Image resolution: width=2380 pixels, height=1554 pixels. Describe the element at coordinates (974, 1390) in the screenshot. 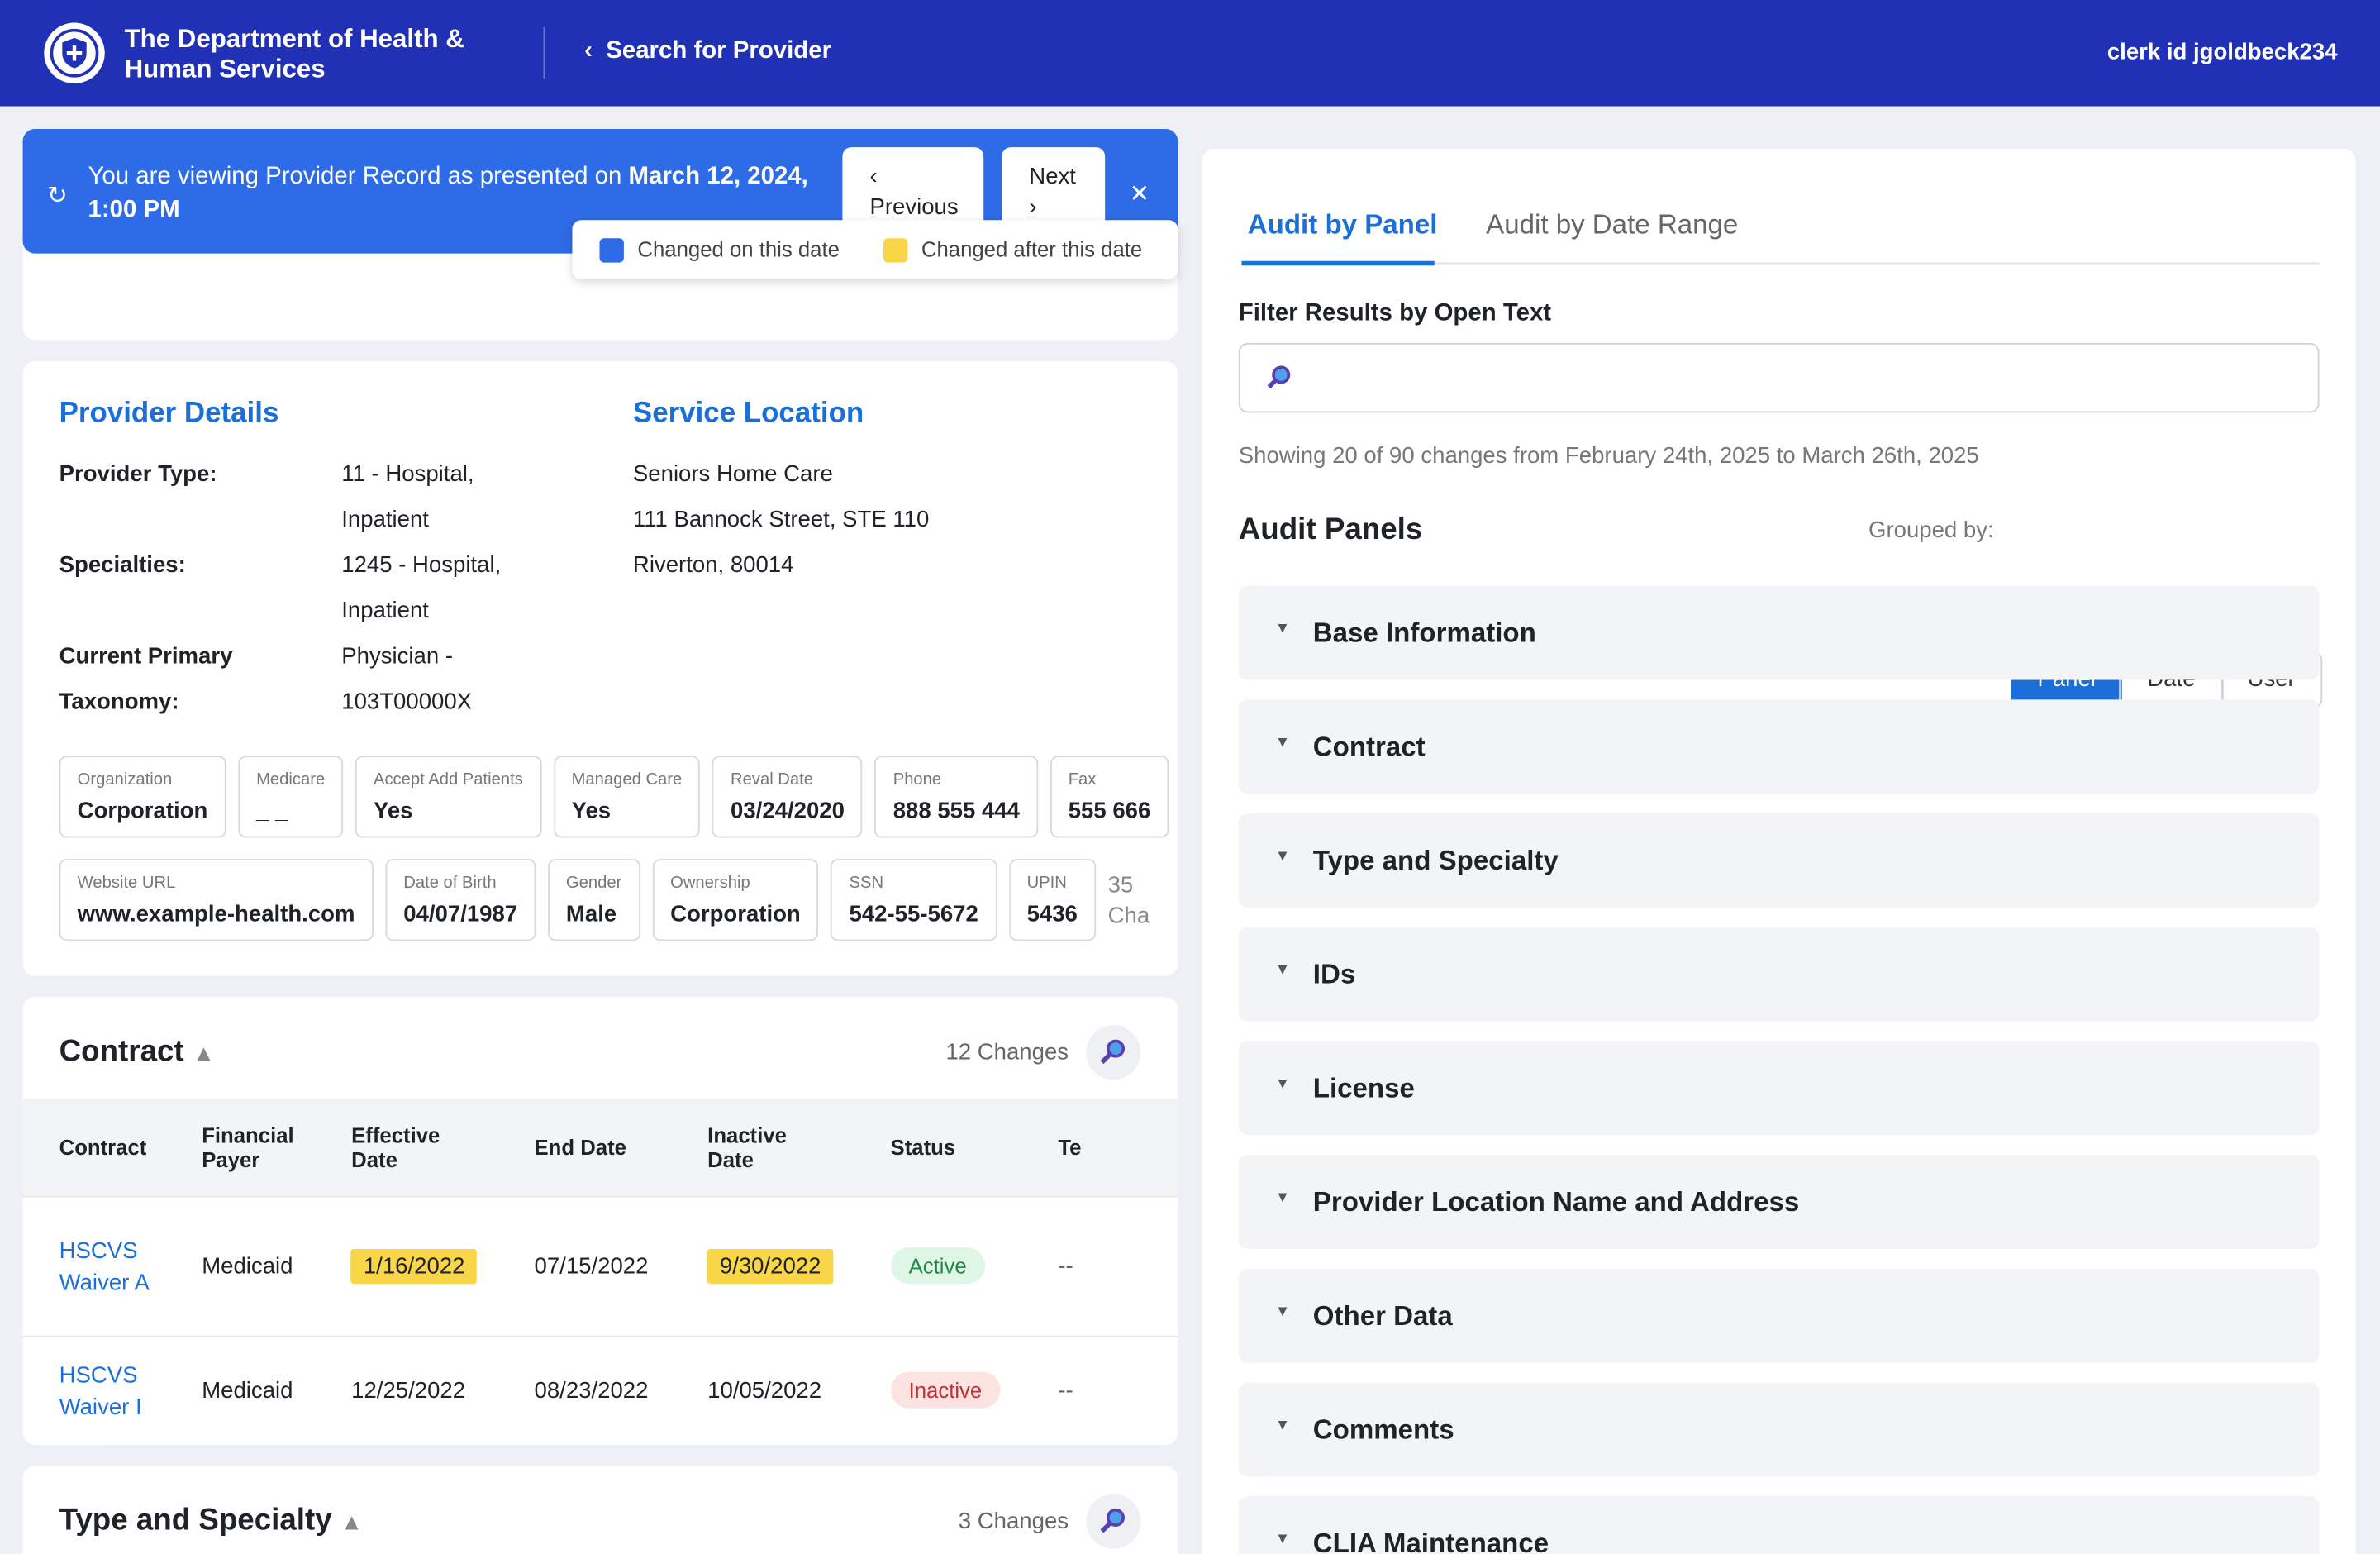

I see `cell: Inactive` at that location.